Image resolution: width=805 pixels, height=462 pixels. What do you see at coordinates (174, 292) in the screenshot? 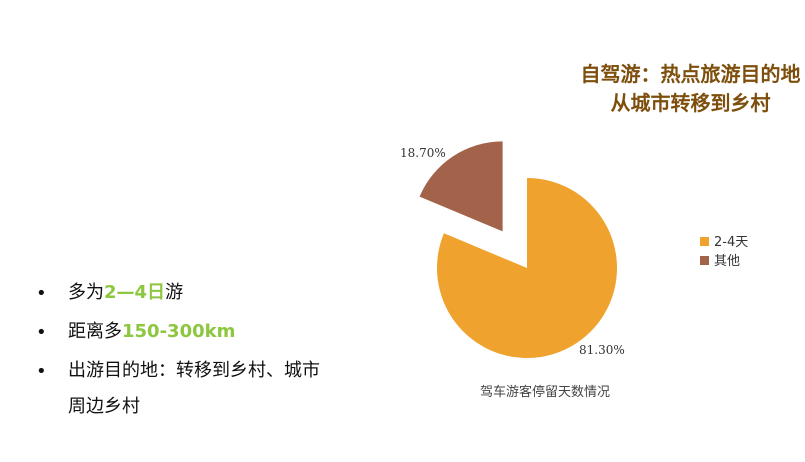
I see `text-part: 游` at bounding box center [174, 292].